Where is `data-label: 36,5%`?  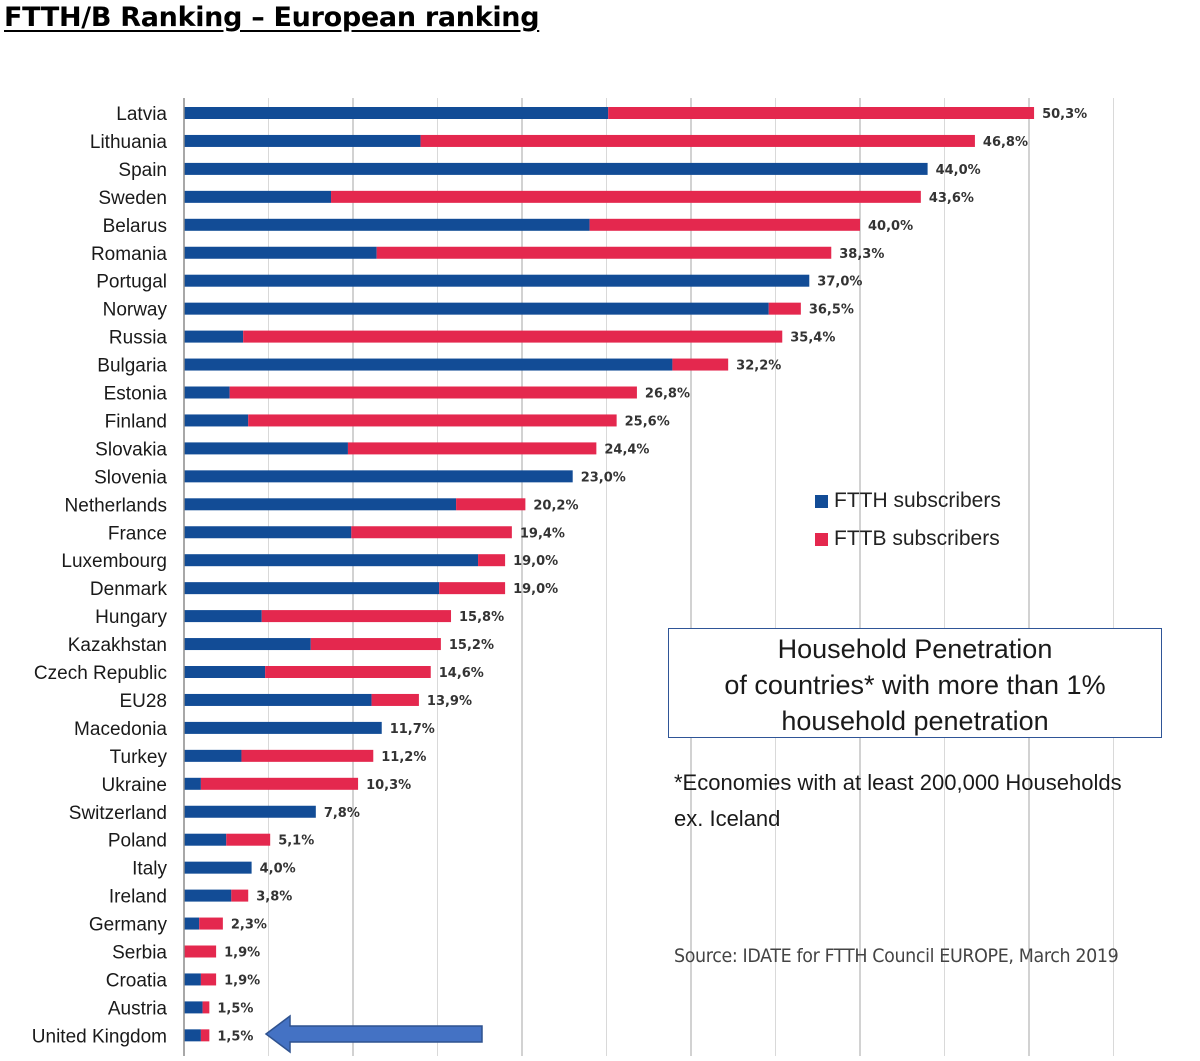 data-label: 36,5% is located at coordinates (831, 310).